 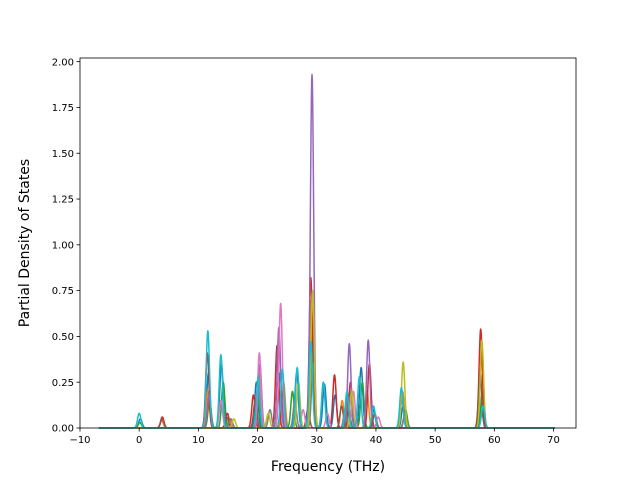 I want to click on y-axis-ticks: 0.00 0.25 0.50 0.75 1.00 1.25 1.50 1.75 2.00, so click(x=66, y=246).